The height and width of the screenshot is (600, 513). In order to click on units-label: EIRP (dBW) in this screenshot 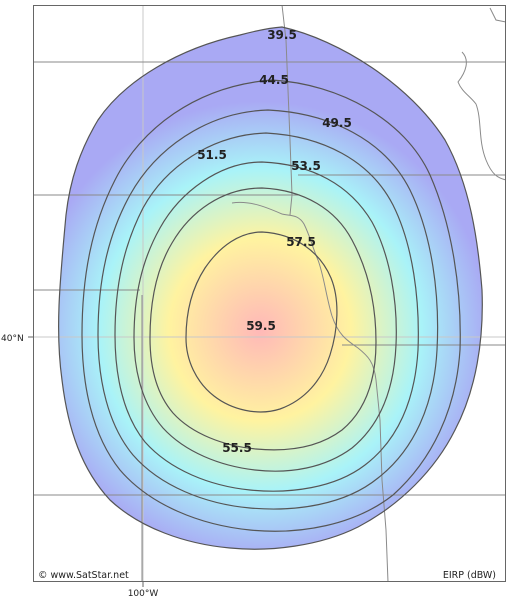, I will do `click(469, 575)`.